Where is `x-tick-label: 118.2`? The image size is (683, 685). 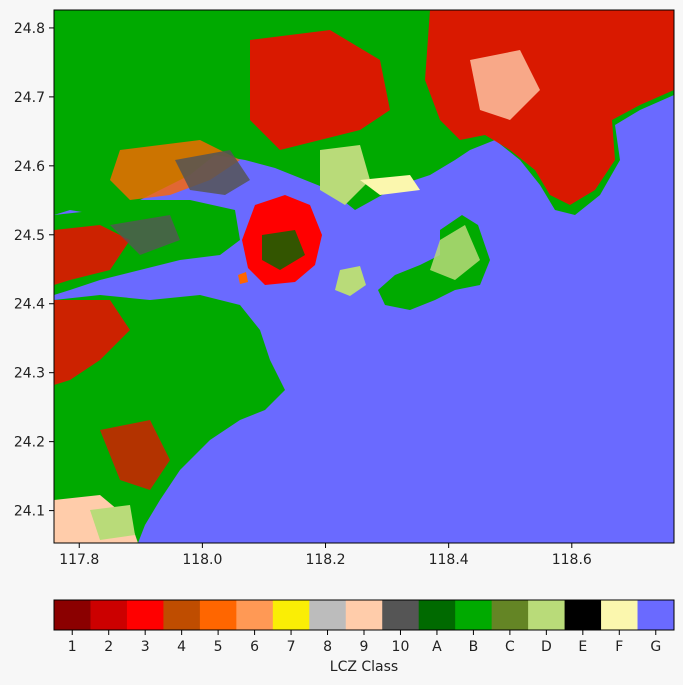
x-tick-label: 118.2 is located at coordinates (325, 560).